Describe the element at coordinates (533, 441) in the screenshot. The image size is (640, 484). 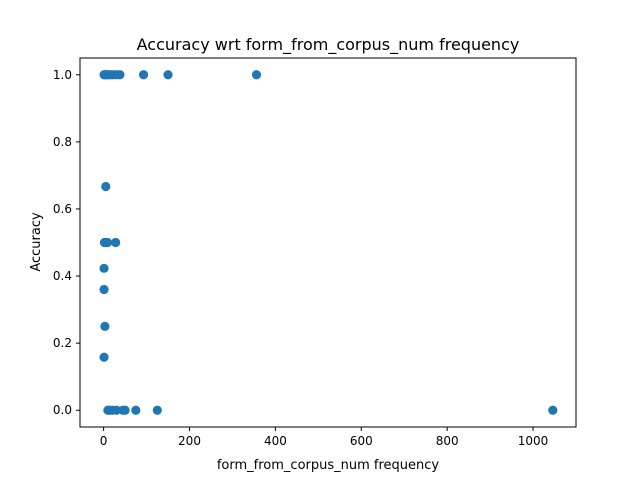
I see `x-tick-label-5: 1000` at that location.